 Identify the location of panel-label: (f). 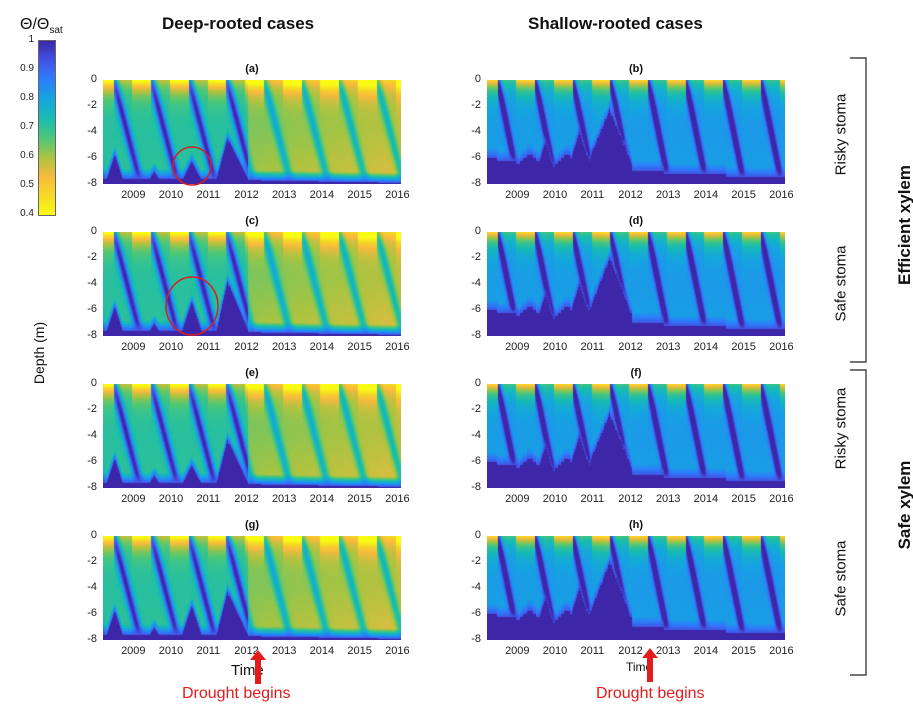
(636, 373).